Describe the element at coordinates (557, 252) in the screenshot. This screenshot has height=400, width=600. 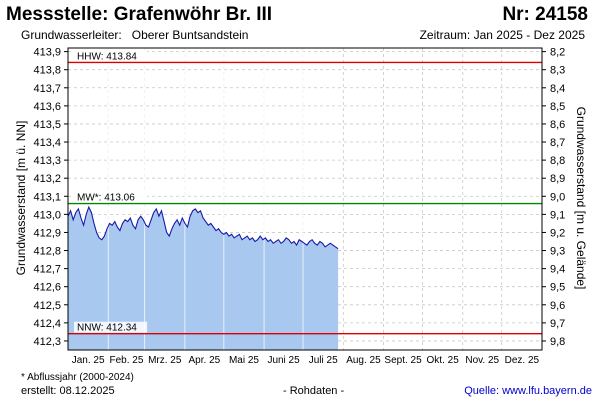
I see `y2-tick-label: 9,3` at that location.